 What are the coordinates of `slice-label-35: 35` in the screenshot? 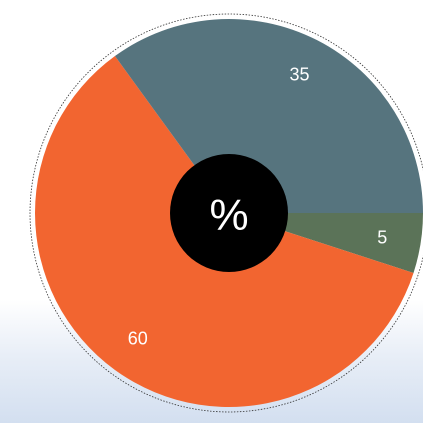 It's located at (299, 75).